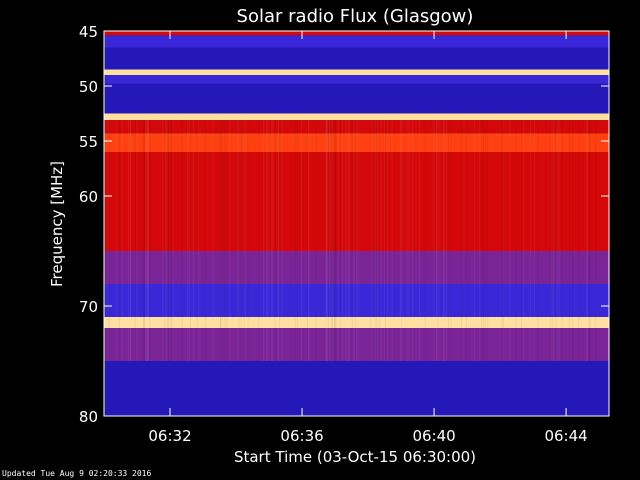  Describe the element at coordinates (169, 436) in the screenshot. I see `x-tick-label: 06:32` at that location.